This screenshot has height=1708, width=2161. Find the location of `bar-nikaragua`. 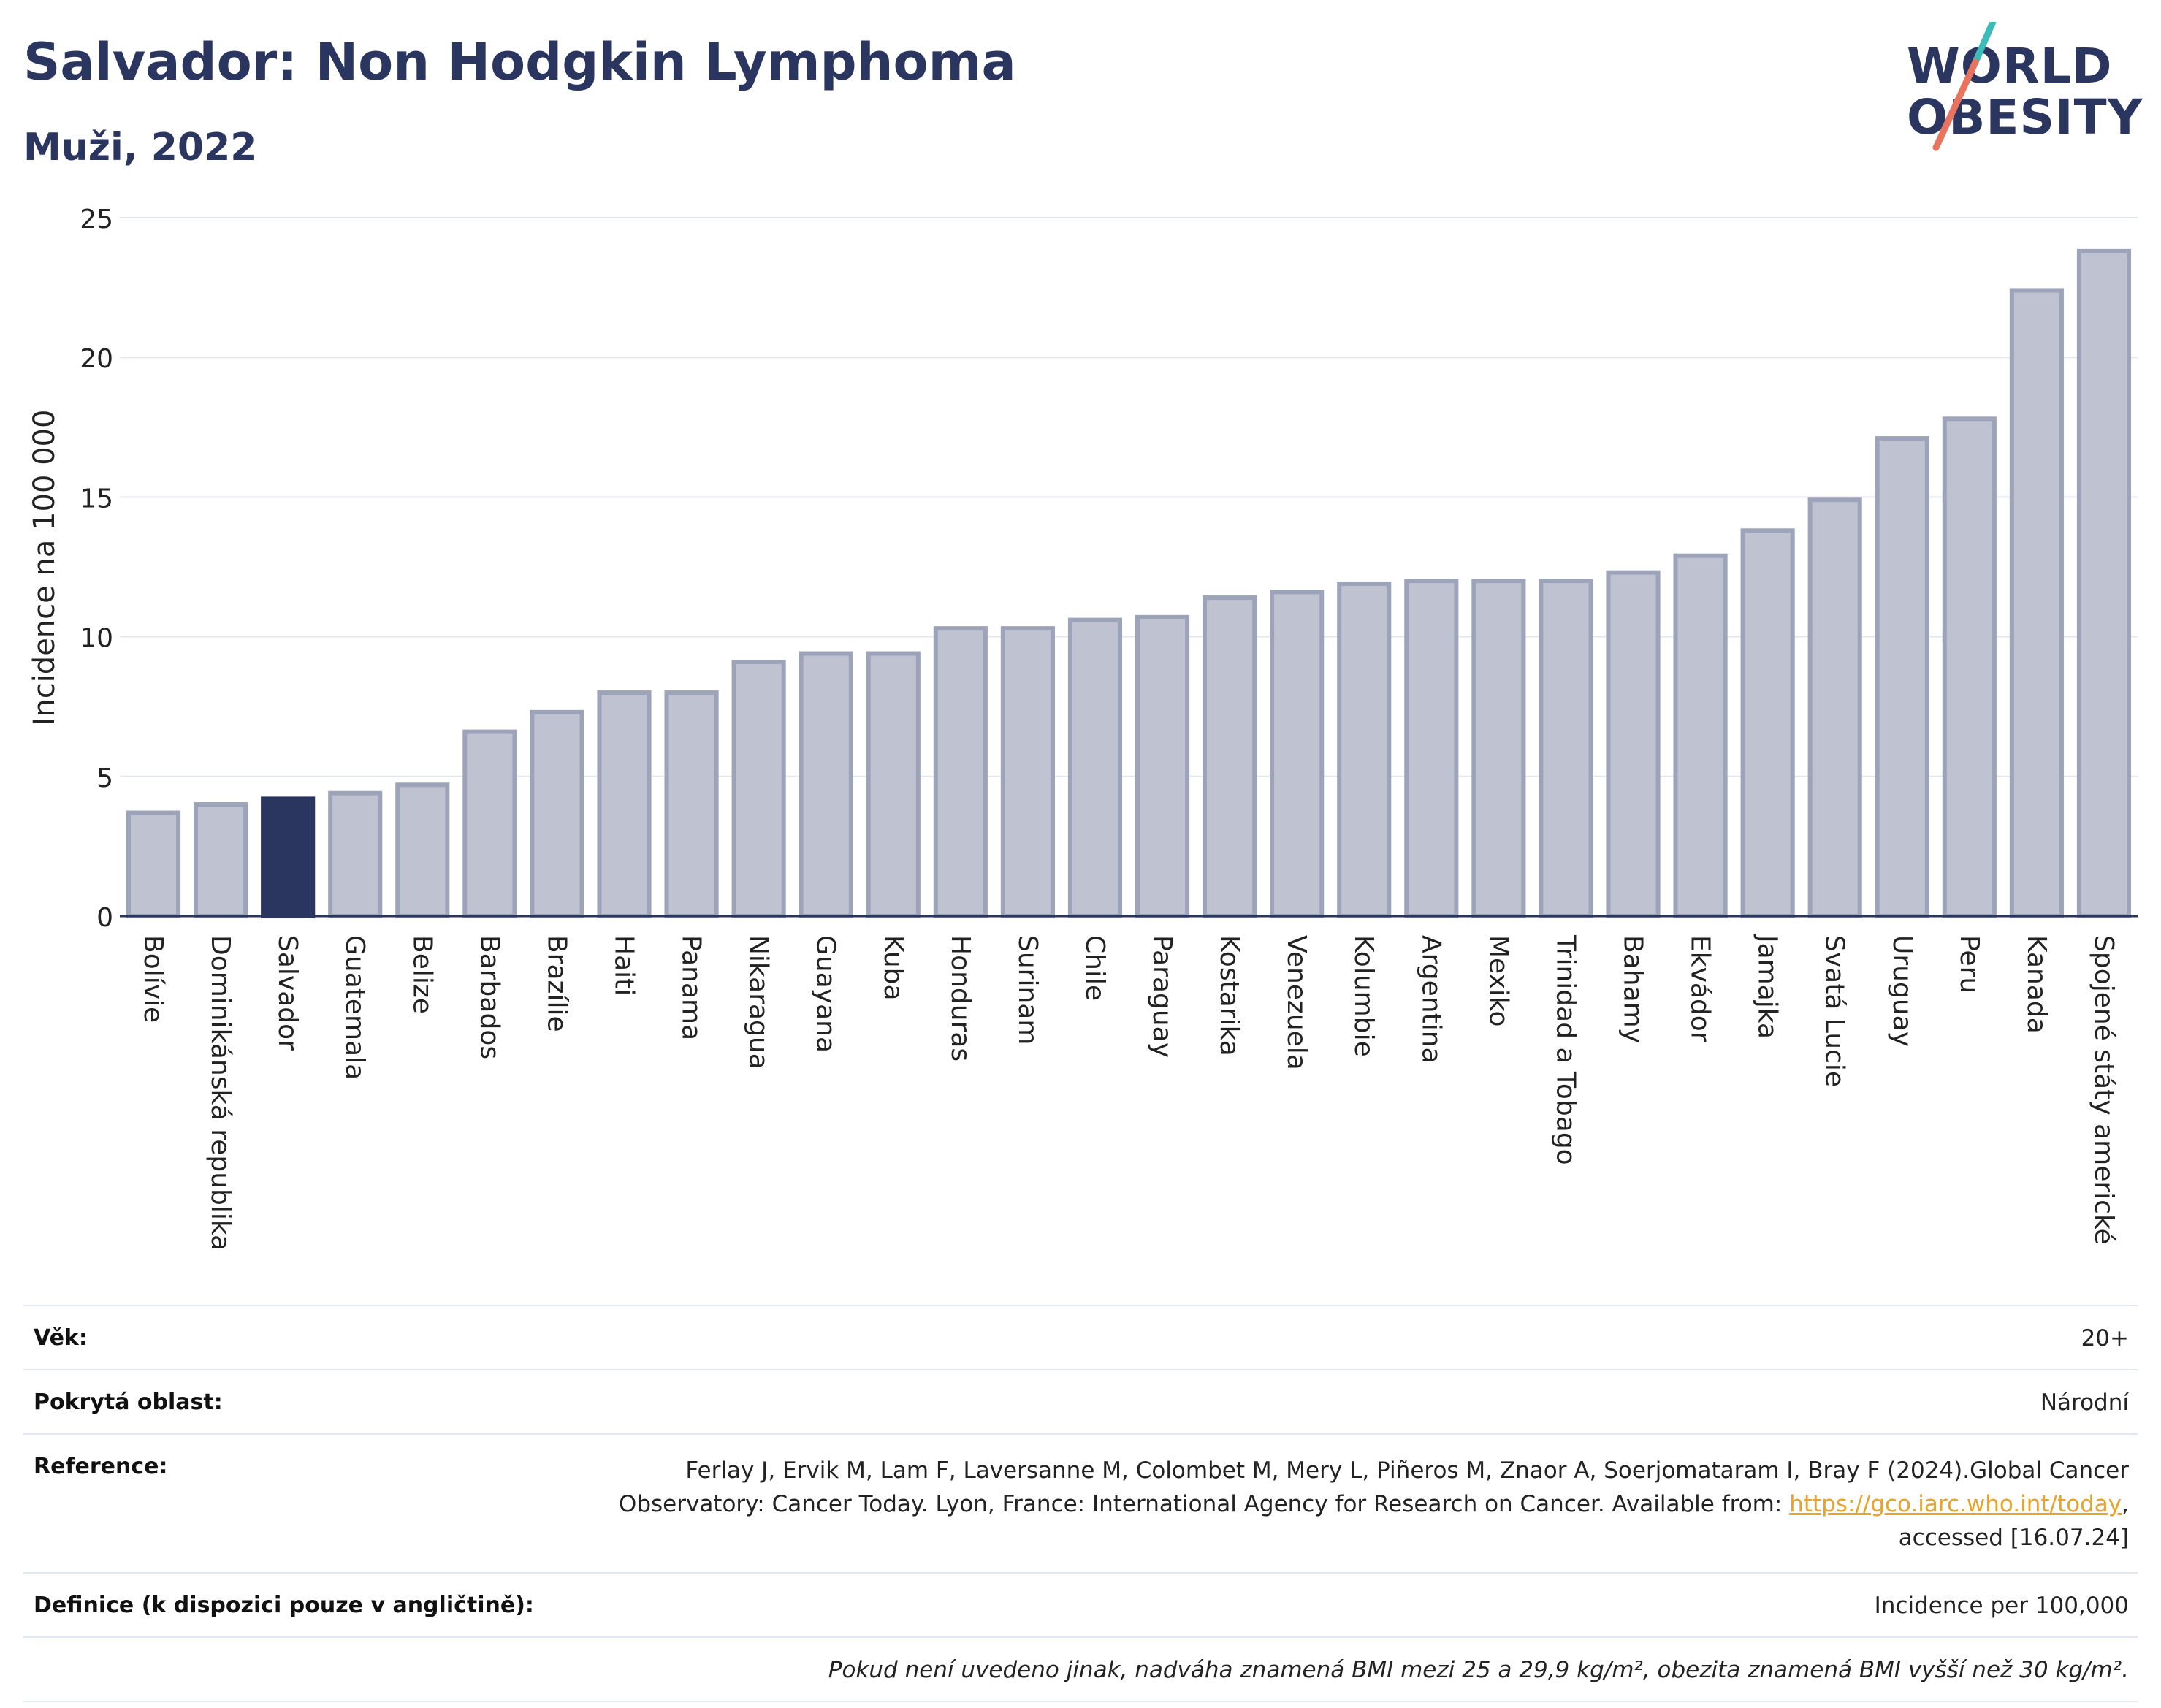

bar-nikaragua is located at coordinates (759, 789).